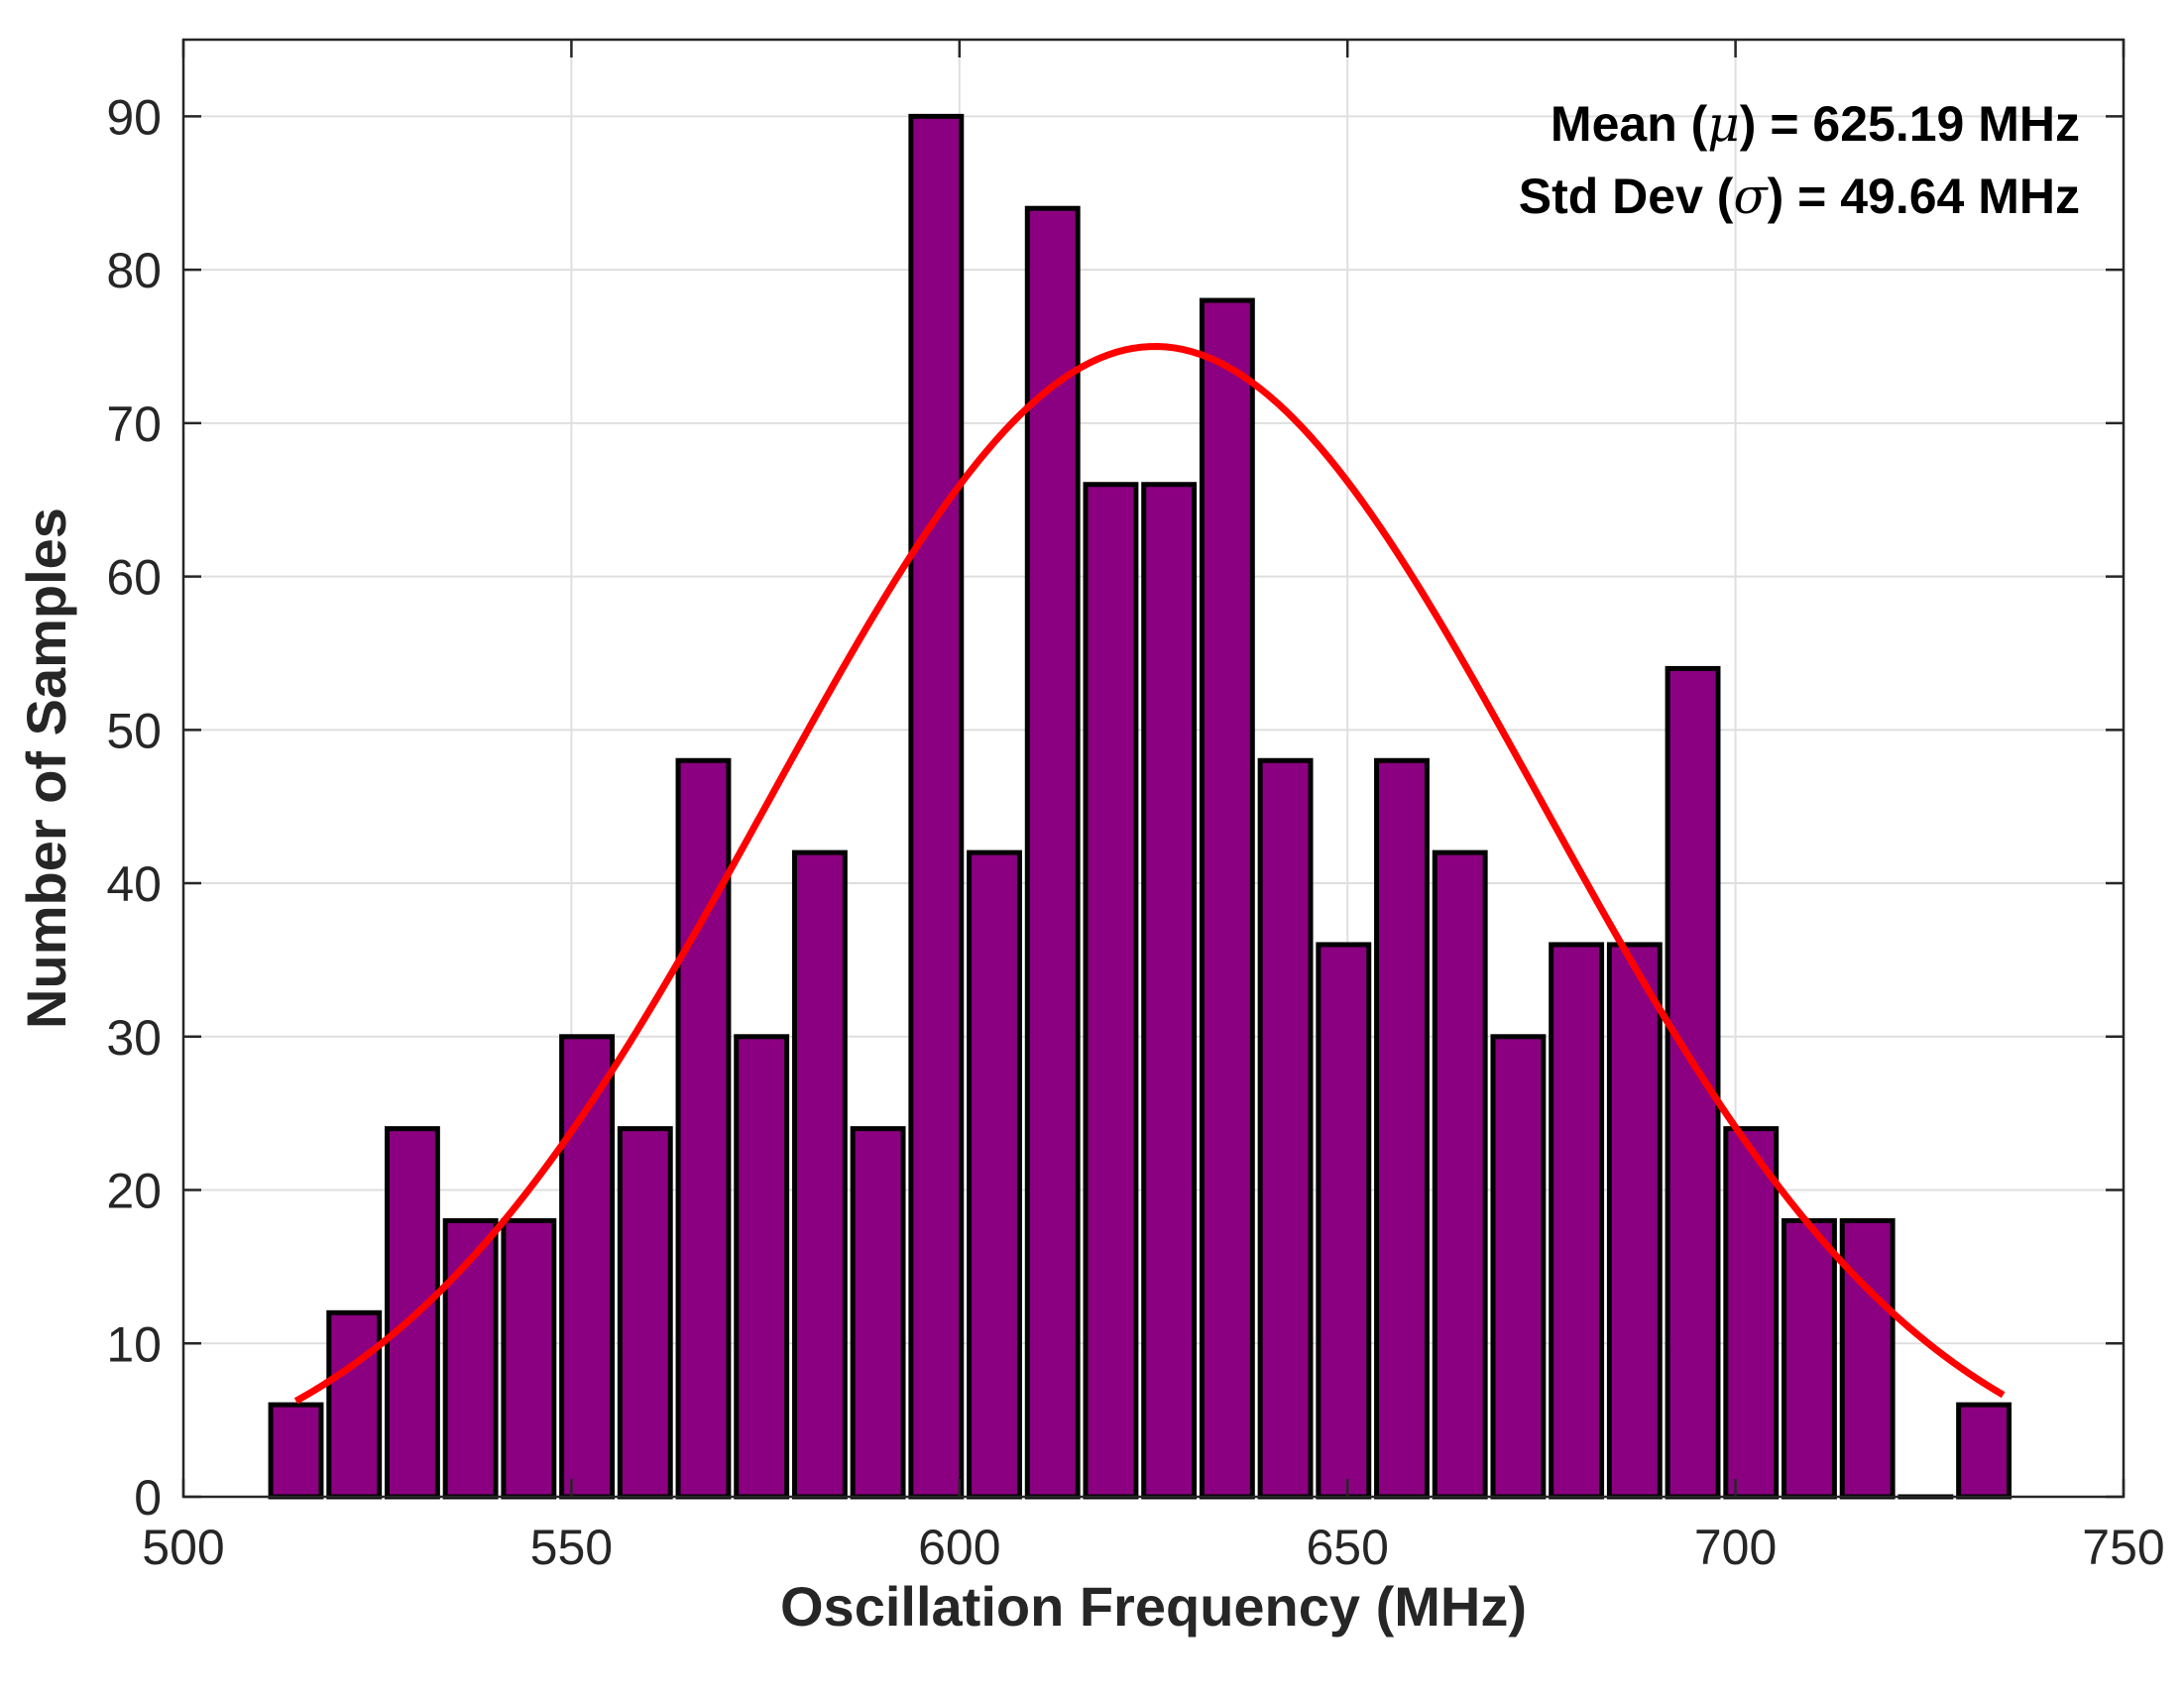  I want to click on y-tick-label: 80, so click(134, 270).